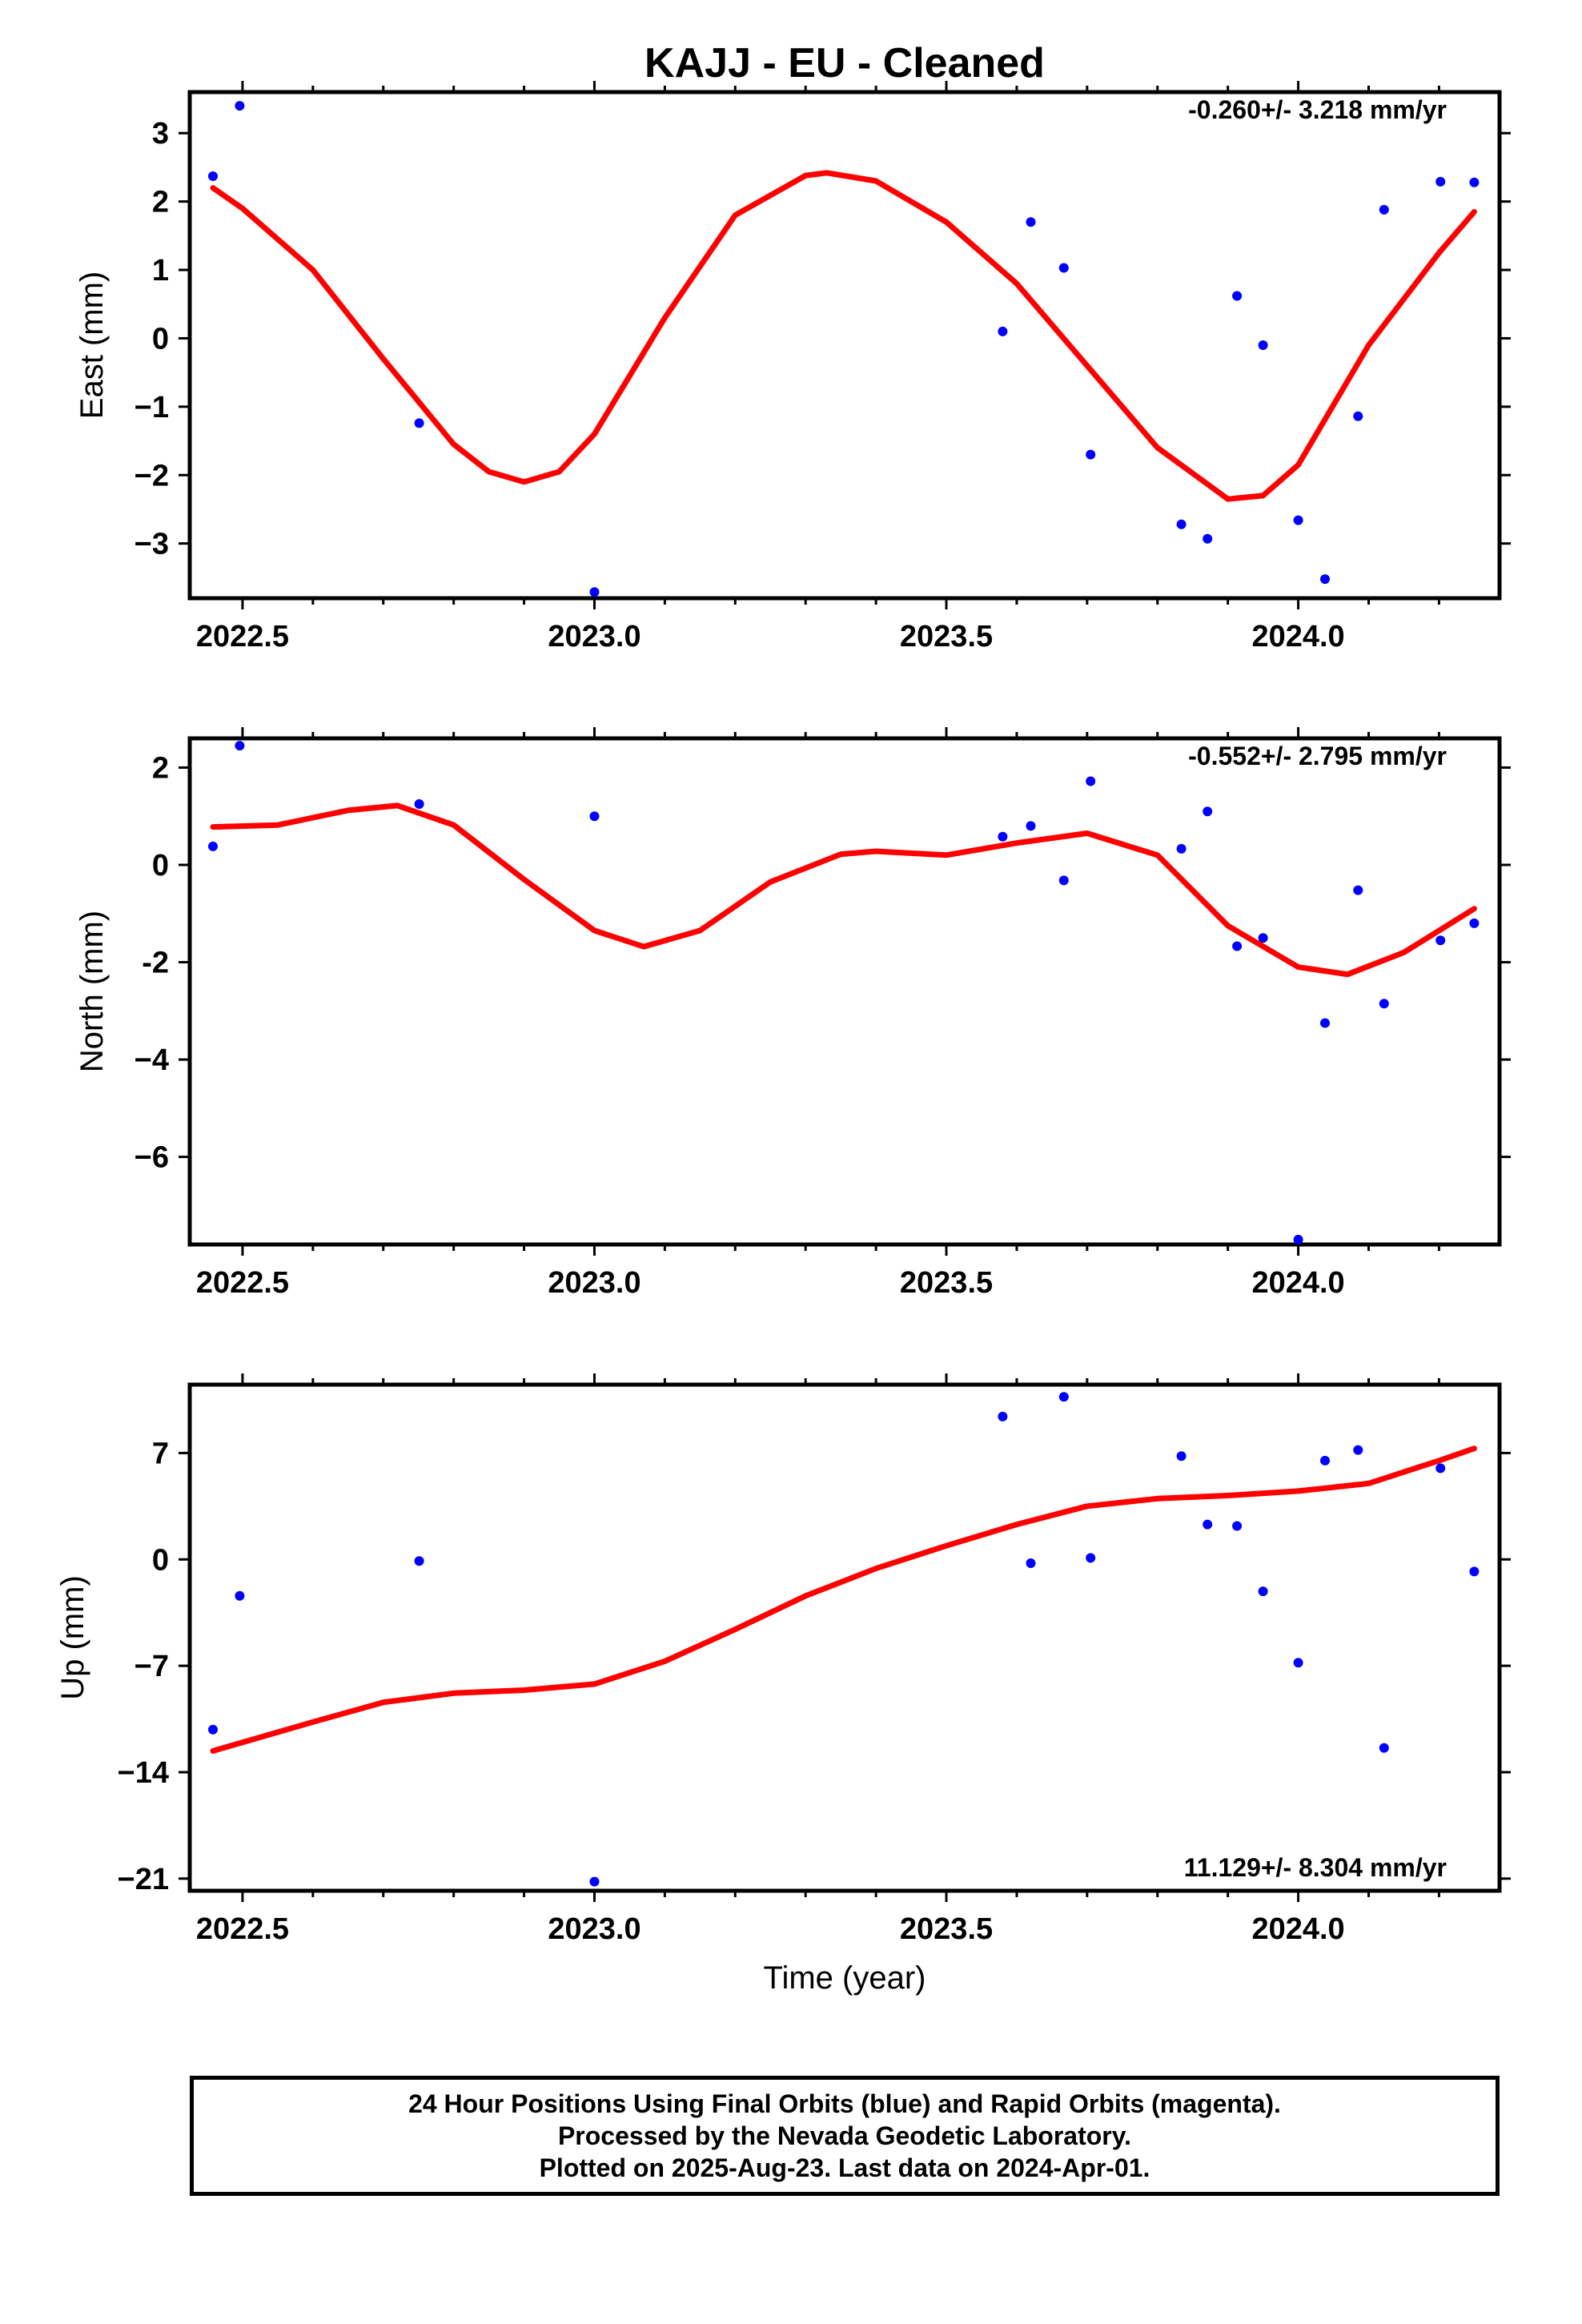 The height and width of the screenshot is (2324, 1582). Describe the element at coordinates (594, 1929) in the screenshot. I see `up-x-tick-label: 2023.0` at that location.